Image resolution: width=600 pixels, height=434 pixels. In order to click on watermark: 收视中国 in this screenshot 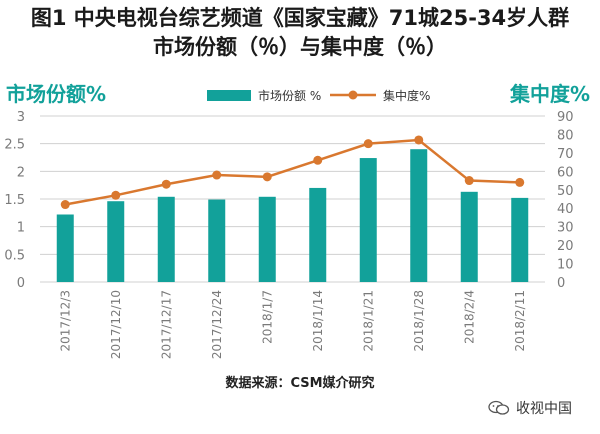, I will do `click(530, 408)`.